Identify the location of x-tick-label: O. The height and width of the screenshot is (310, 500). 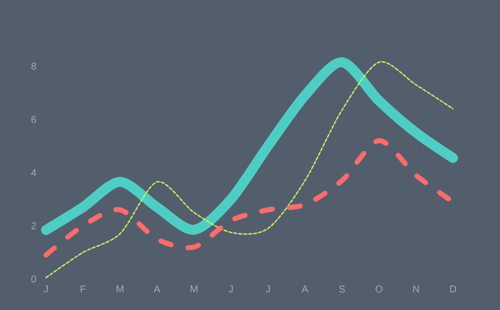
(379, 289).